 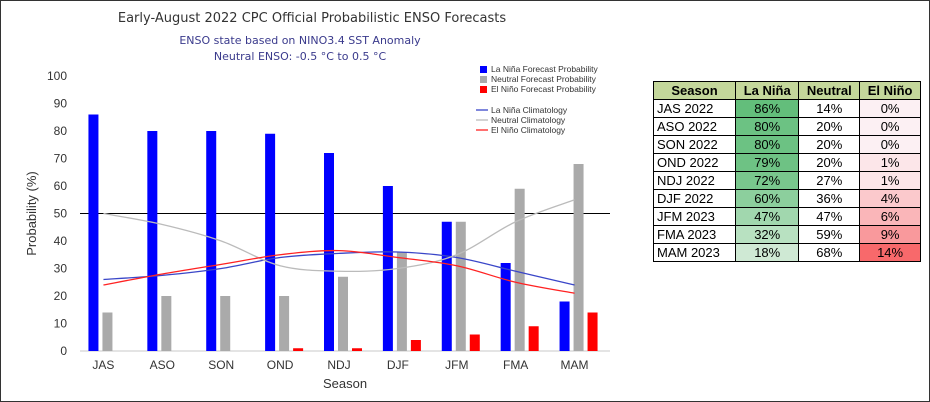 What do you see at coordinates (694, 198) in the screenshot?
I see `cell-season: DJF 2022` at bounding box center [694, 198].